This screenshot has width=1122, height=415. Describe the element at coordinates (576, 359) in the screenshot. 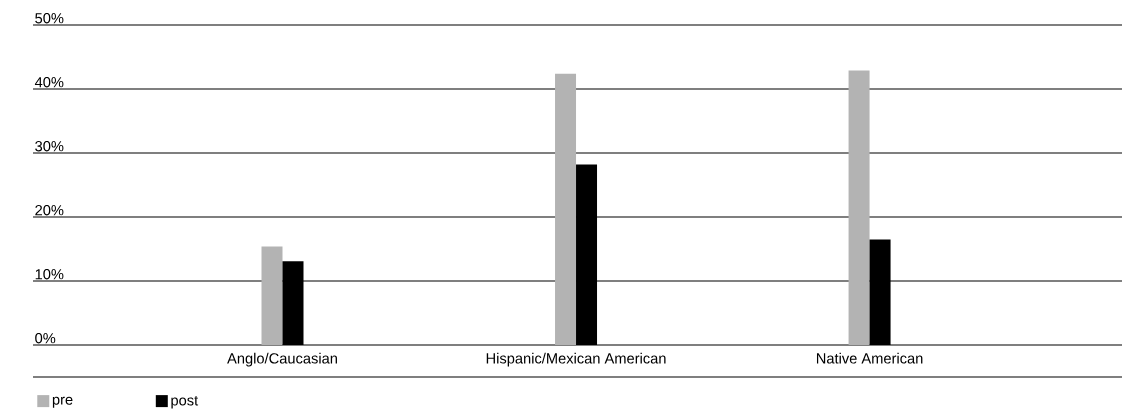

I see `x-tick-label: Hispanic/Mexican American` at that location.